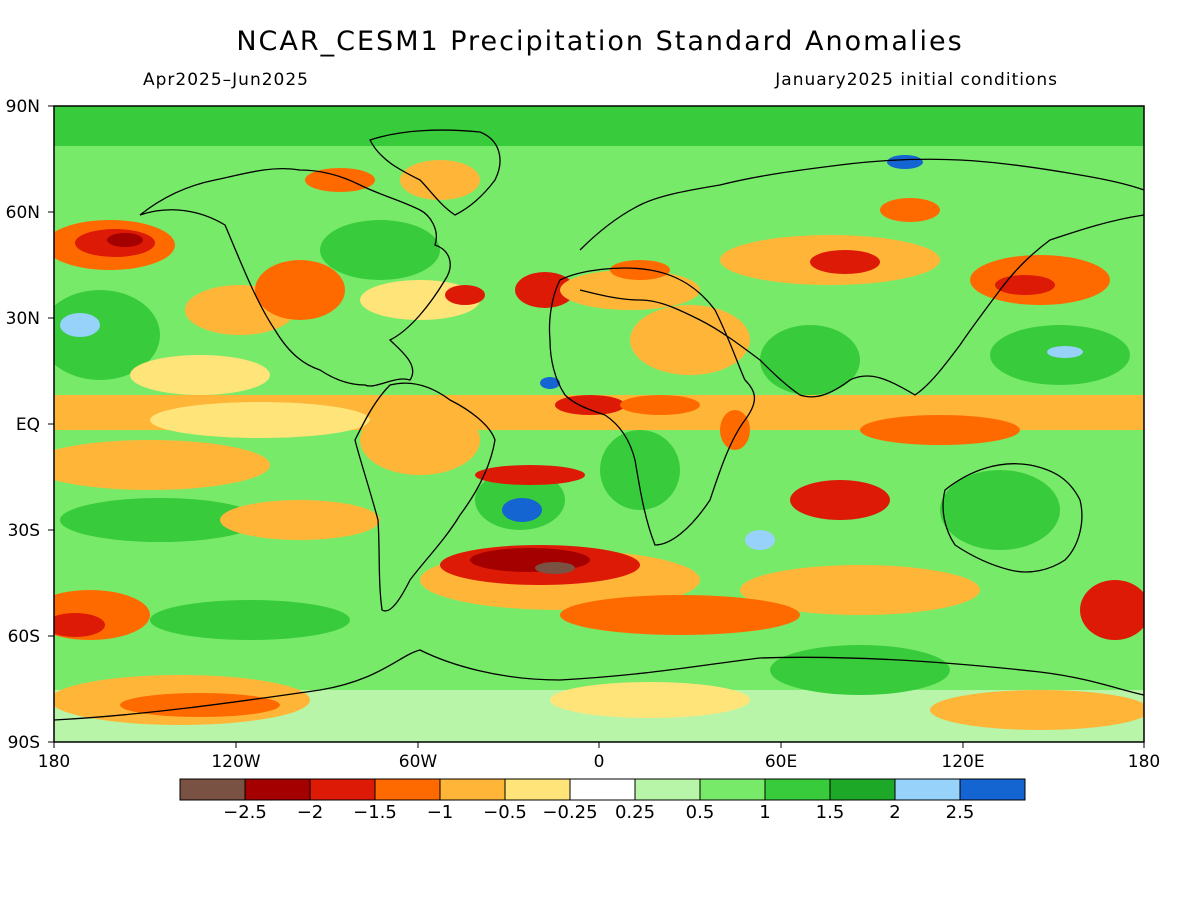 The image size is (1200, 900). Describe the element at coordinates (440, 812) in the screenshot. I see `colorbar-label: −1` at that location.